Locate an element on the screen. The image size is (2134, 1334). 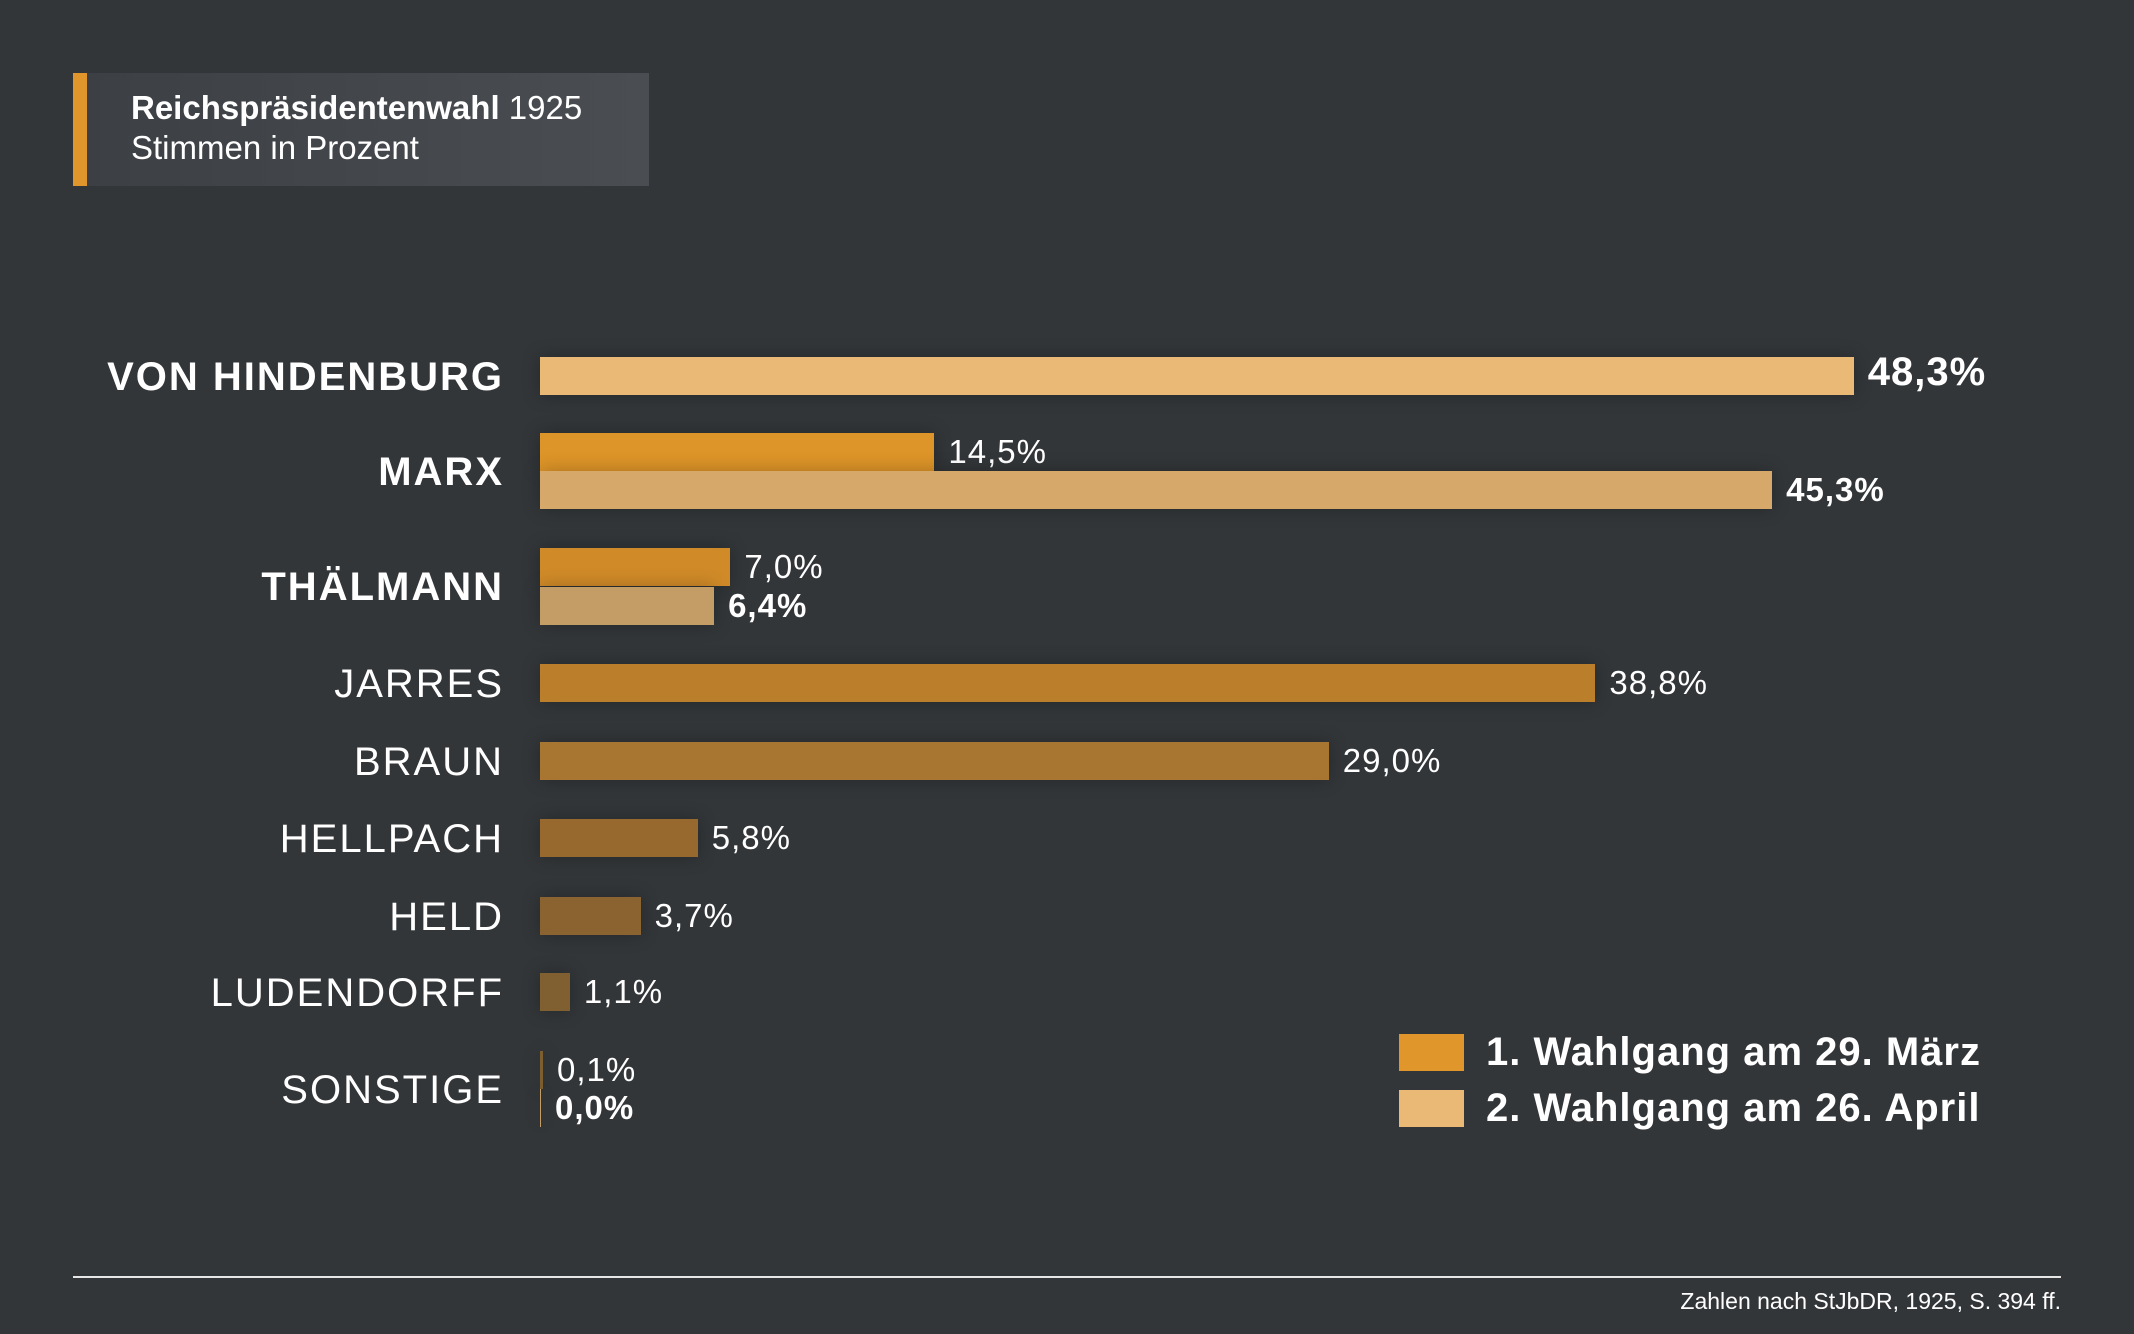
legend-label-round2: 2. Wahlgang am 26. April is located at coordinates (1733, 1108).